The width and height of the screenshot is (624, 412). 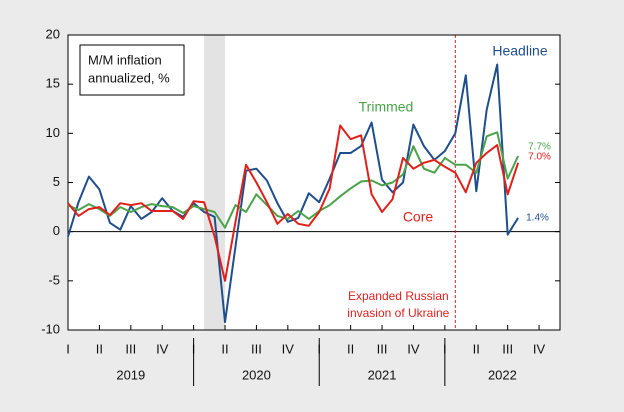 I want to click on note-text: M/M inflation, so click(x=125, y=59).